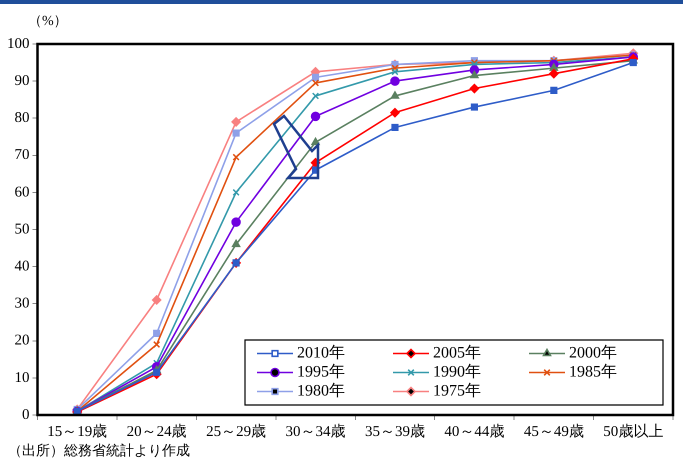 Image resolution: width=683 pixels, height=462 pixels. Describe the element at coordinates (474, 431) in the screenshot. I see `x-tick-label: 40～44歳` at that location.